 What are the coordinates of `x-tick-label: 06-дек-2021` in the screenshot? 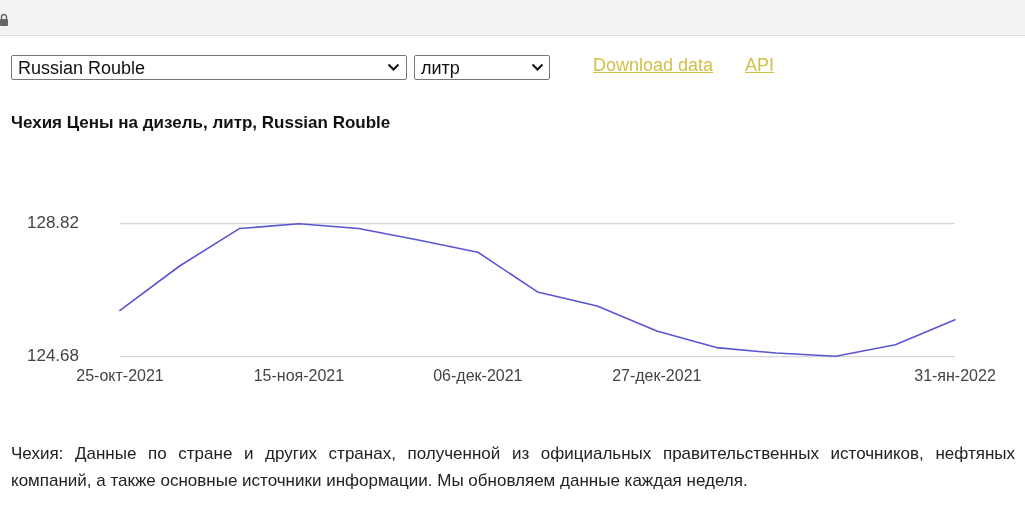 It's located at (478, 375).